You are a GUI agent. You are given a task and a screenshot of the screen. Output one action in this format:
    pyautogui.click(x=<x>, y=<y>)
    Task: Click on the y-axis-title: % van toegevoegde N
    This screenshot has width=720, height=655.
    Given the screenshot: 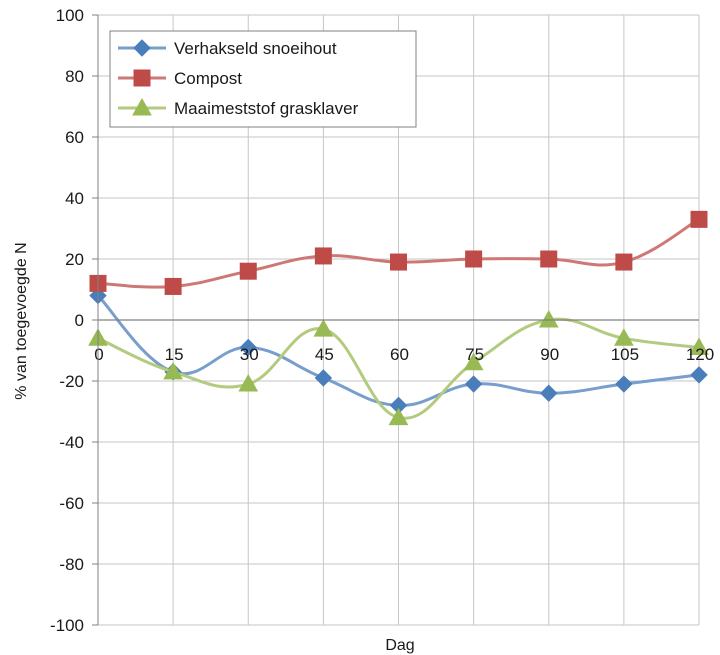 What is the action you would take?
    pyautogui.click(x=21, y=320)
    